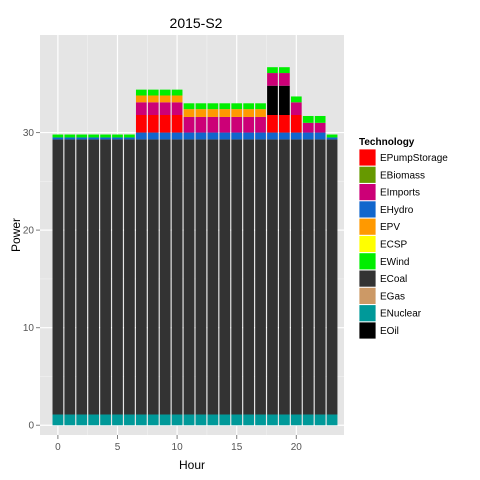 This screenshot has width=480, height=480. I want to click on x-axis-title: Hour, so click(192, 465).